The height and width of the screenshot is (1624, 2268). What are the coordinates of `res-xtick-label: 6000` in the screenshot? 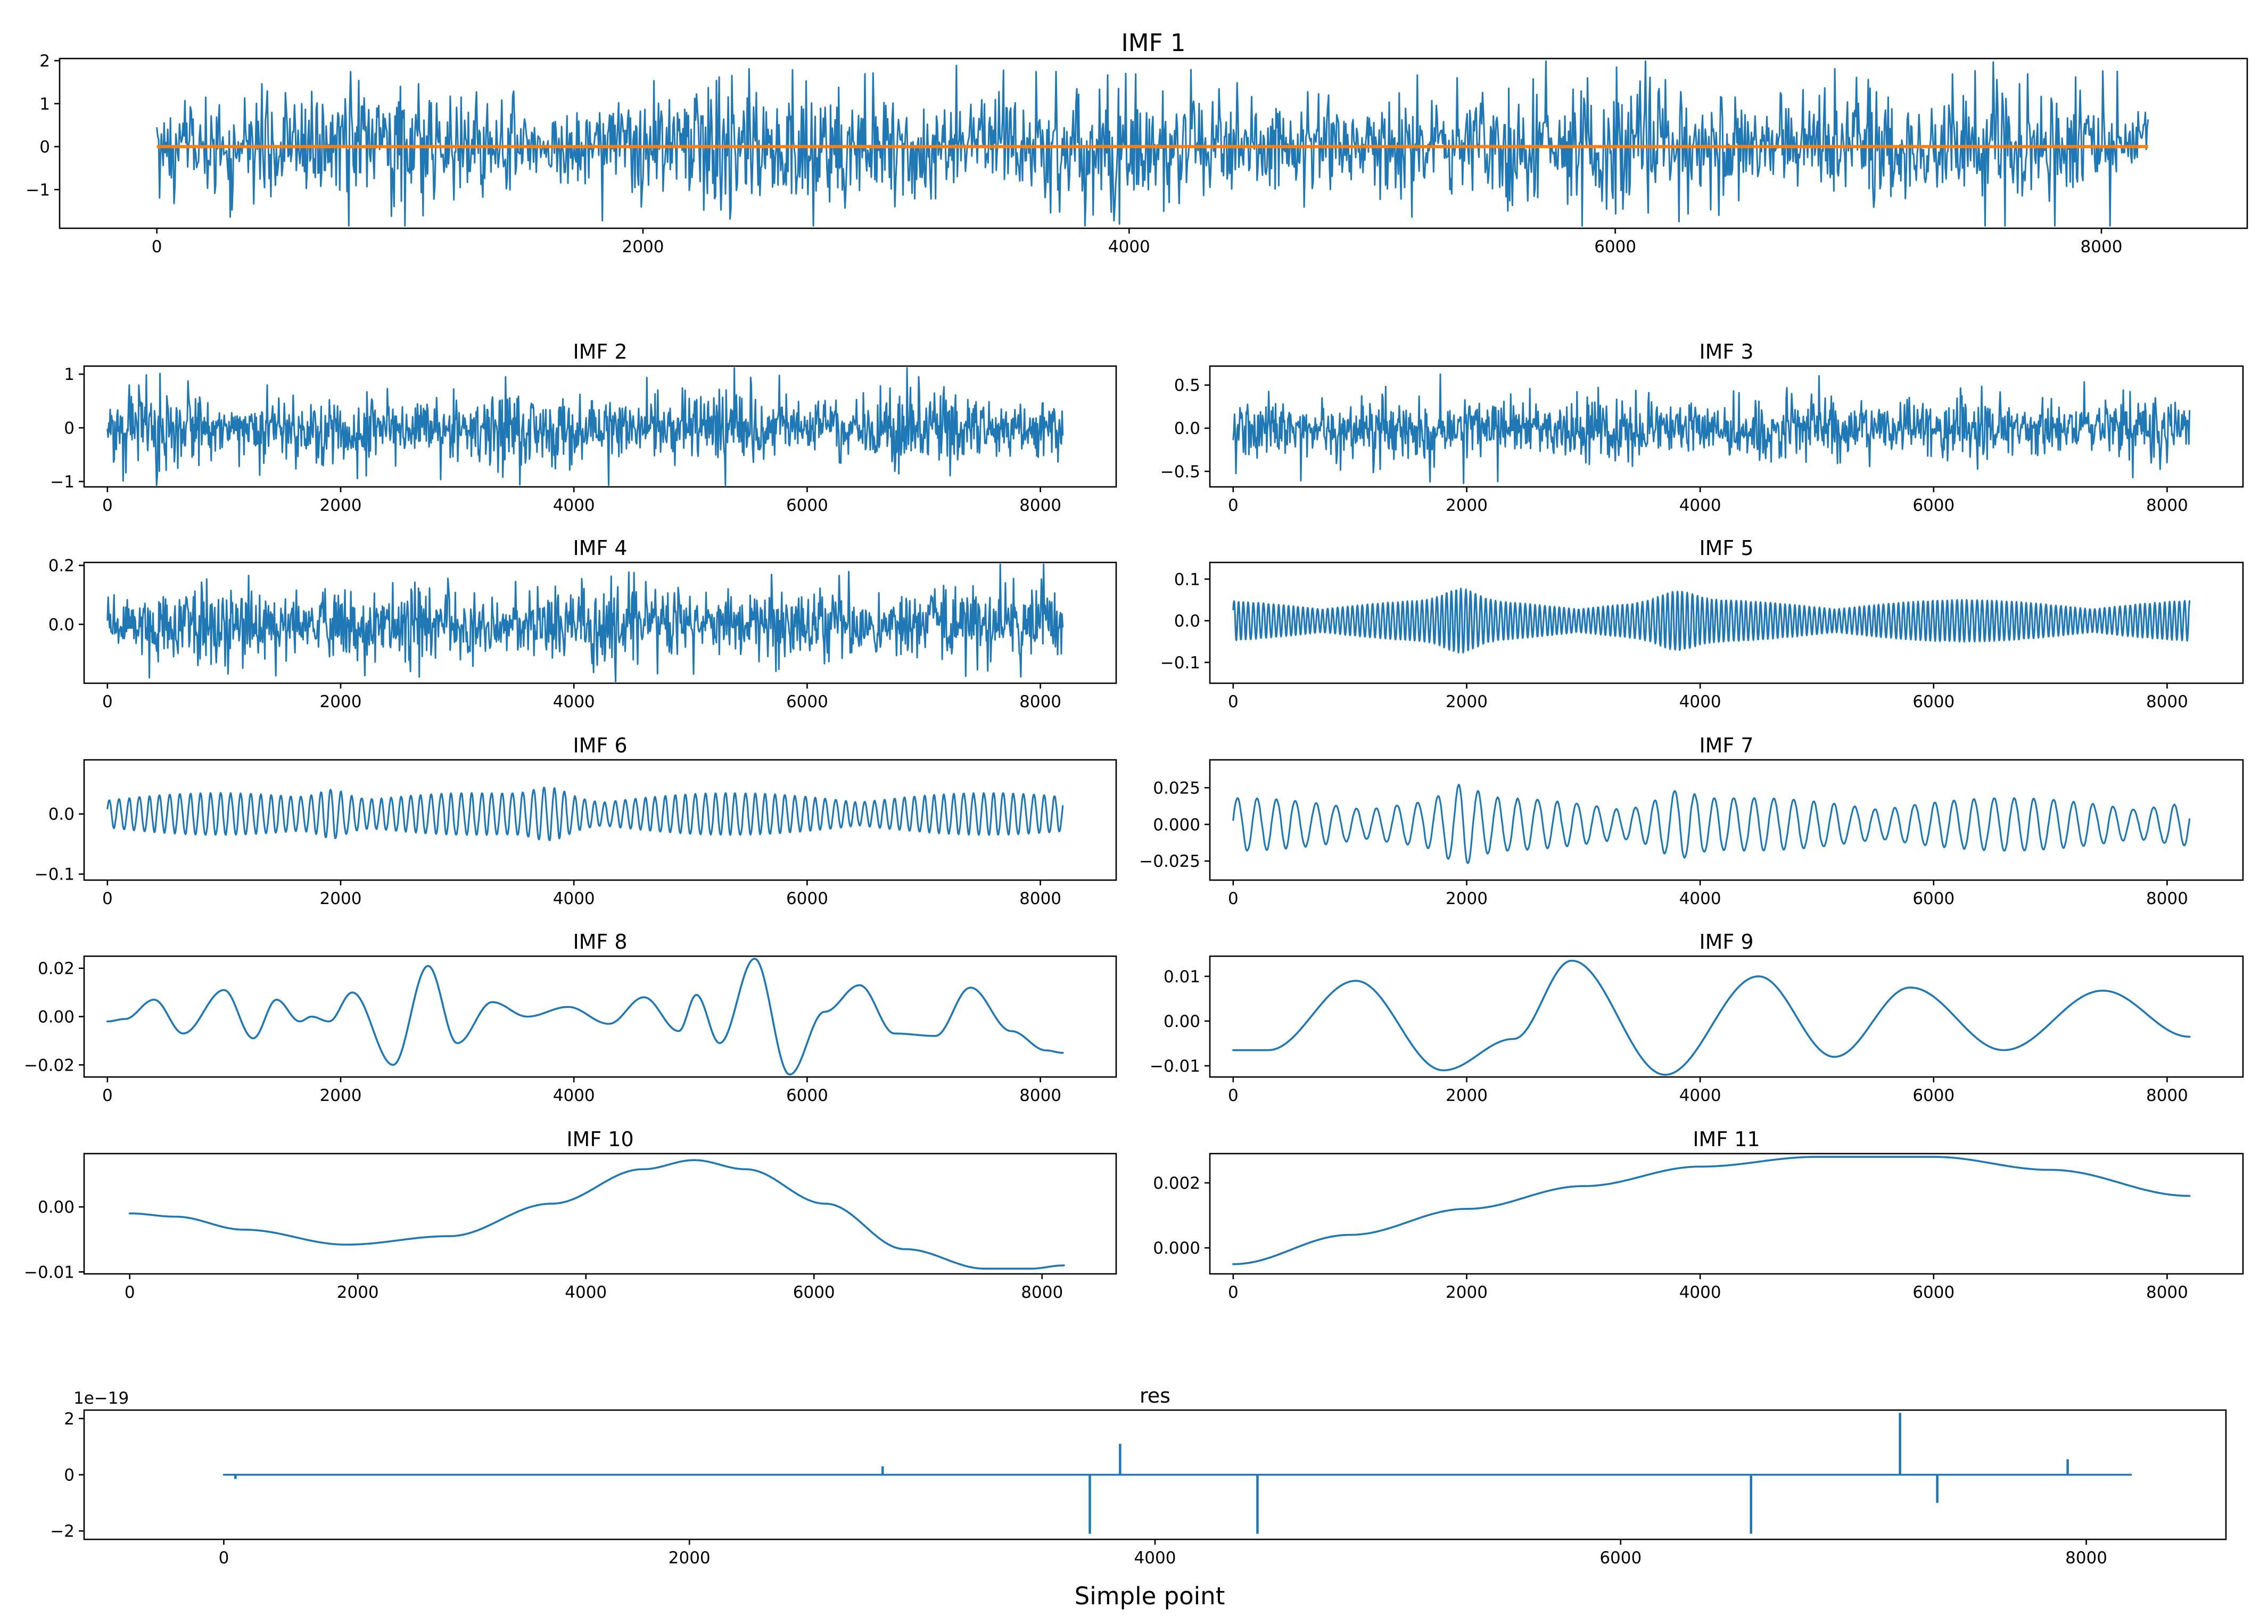 It's located at (1620, 1558).